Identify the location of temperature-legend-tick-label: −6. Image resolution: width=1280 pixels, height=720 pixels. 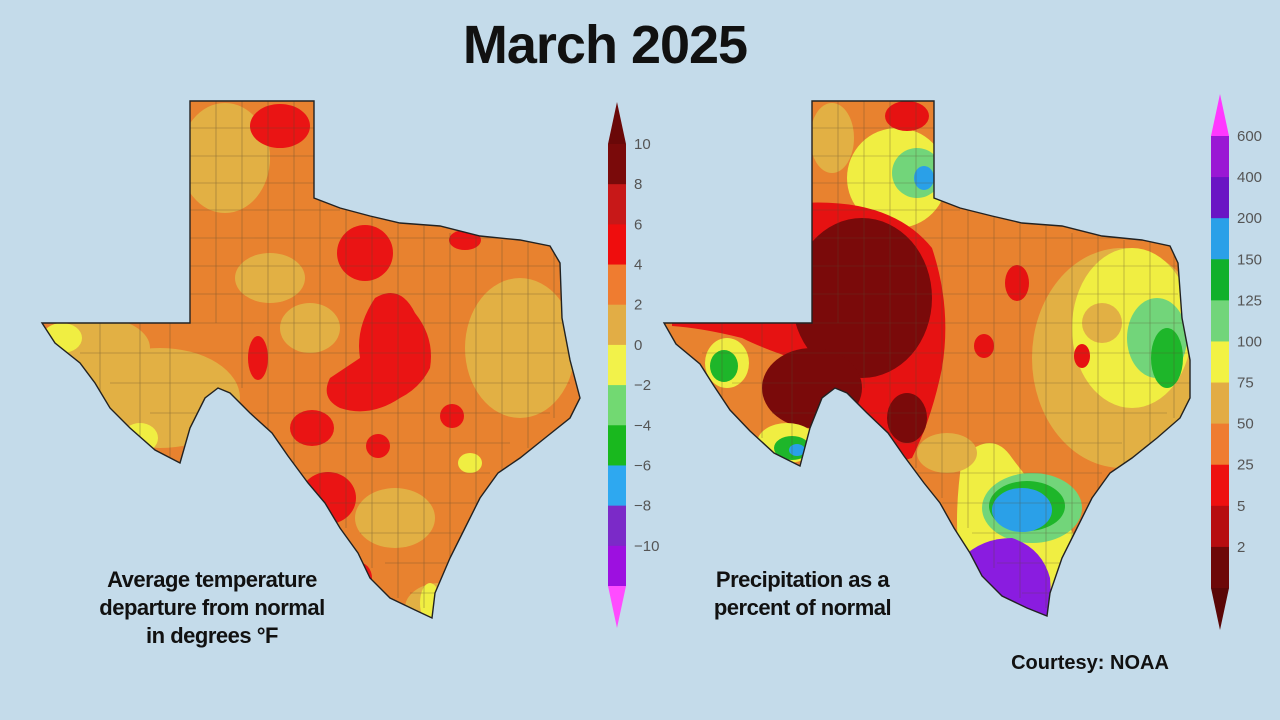
(642, 465).